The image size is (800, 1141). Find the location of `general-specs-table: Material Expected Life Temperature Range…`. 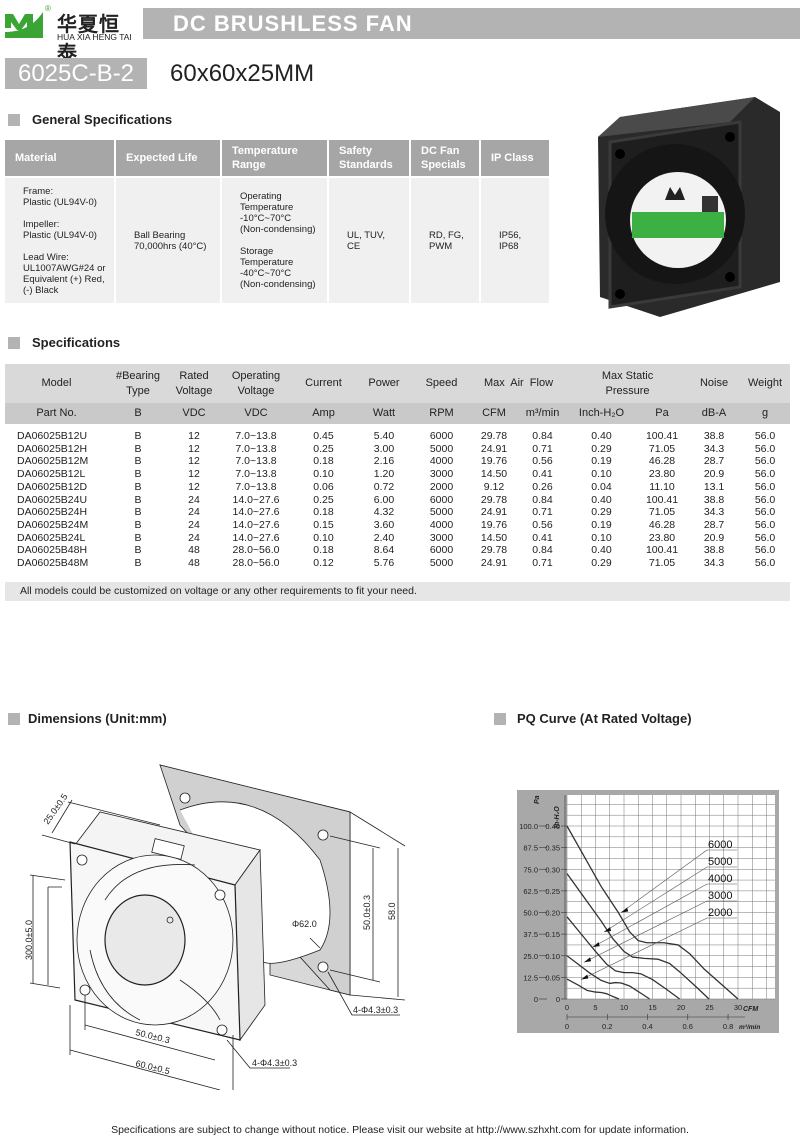

general-specs-table: Material Expected Life Temperature Range… is located at coordinates (278, 221).